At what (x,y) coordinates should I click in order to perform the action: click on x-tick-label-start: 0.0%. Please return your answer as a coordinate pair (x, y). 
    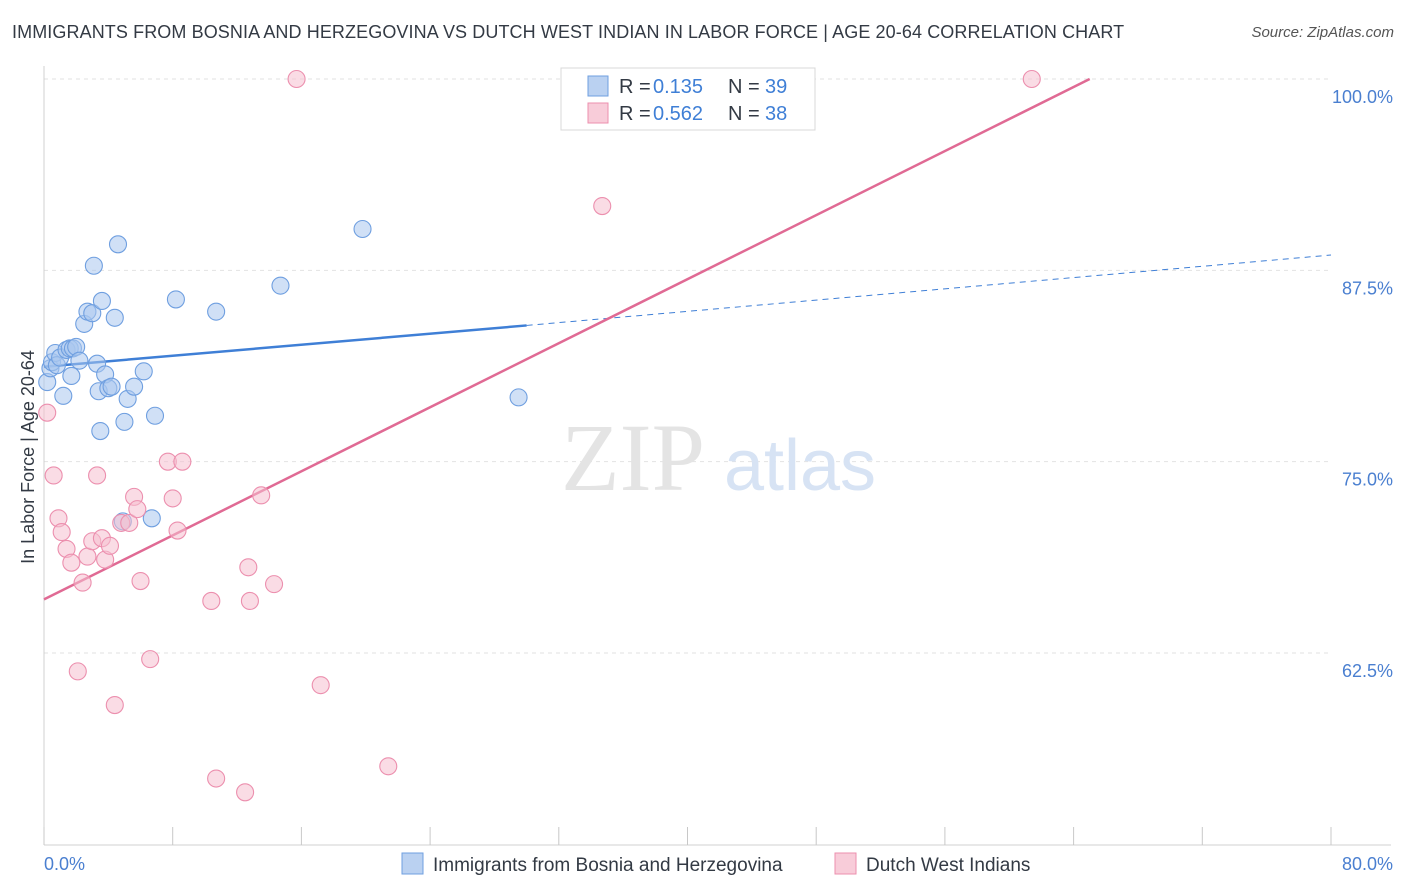
    Looking at the image, I should click on (64, 864).